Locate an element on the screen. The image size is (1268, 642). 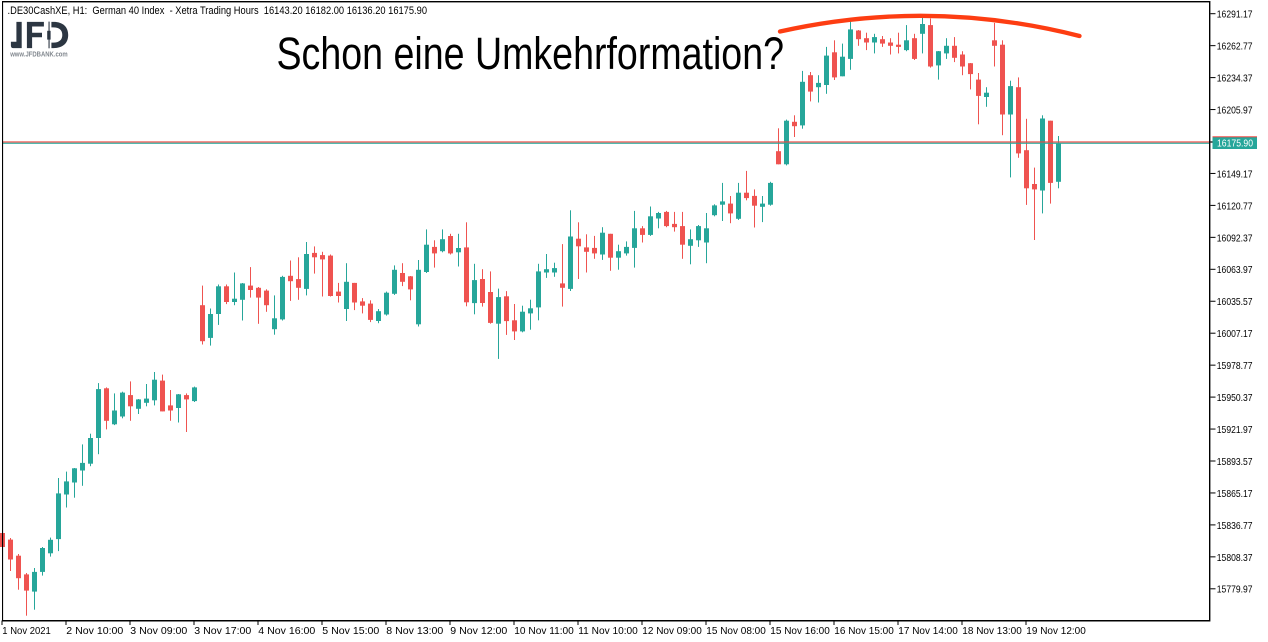
svg-text: www.JFDBANK.com is located at coordinates (38, 54).